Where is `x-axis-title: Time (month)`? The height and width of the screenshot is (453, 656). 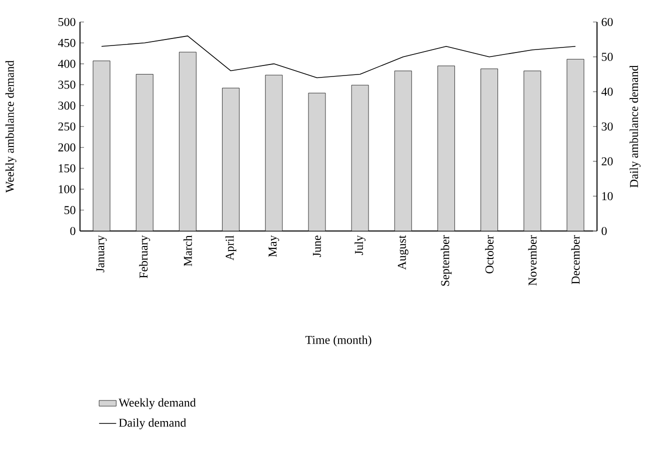 x-axis-title: Time (month) is located at coordinates (338, 341).